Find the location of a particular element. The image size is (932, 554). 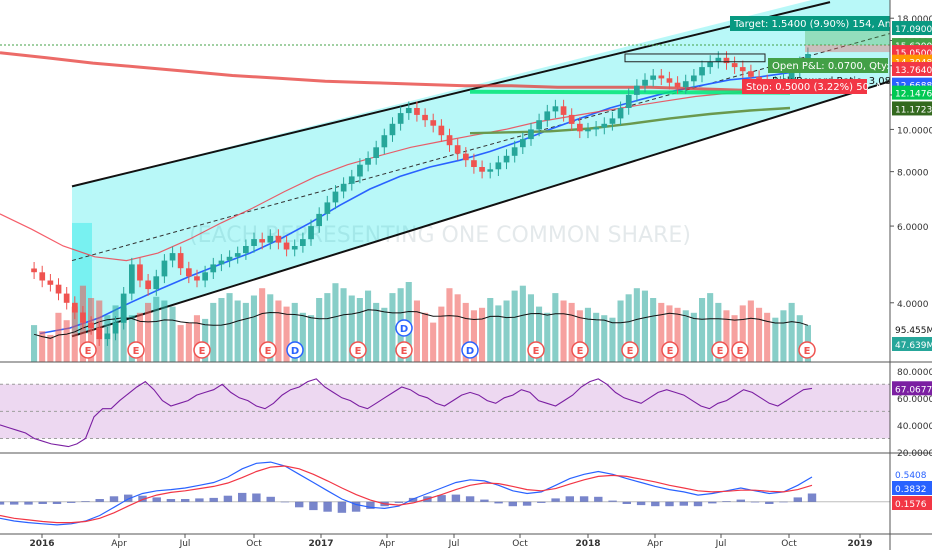

macd-badge-bg is located at coordinates (912, 488).